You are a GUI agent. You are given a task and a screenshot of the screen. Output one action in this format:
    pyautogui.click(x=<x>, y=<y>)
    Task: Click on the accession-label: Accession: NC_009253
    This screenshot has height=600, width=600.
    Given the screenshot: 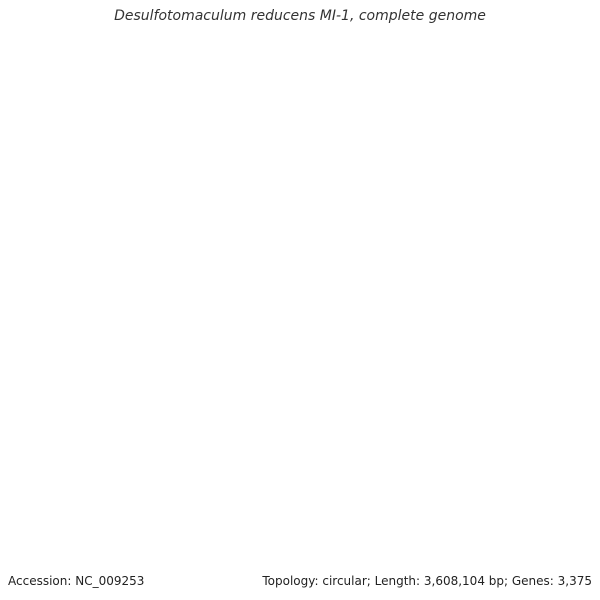 What is the action you would take?
    pyautogui.click(x=76, y=581)
    